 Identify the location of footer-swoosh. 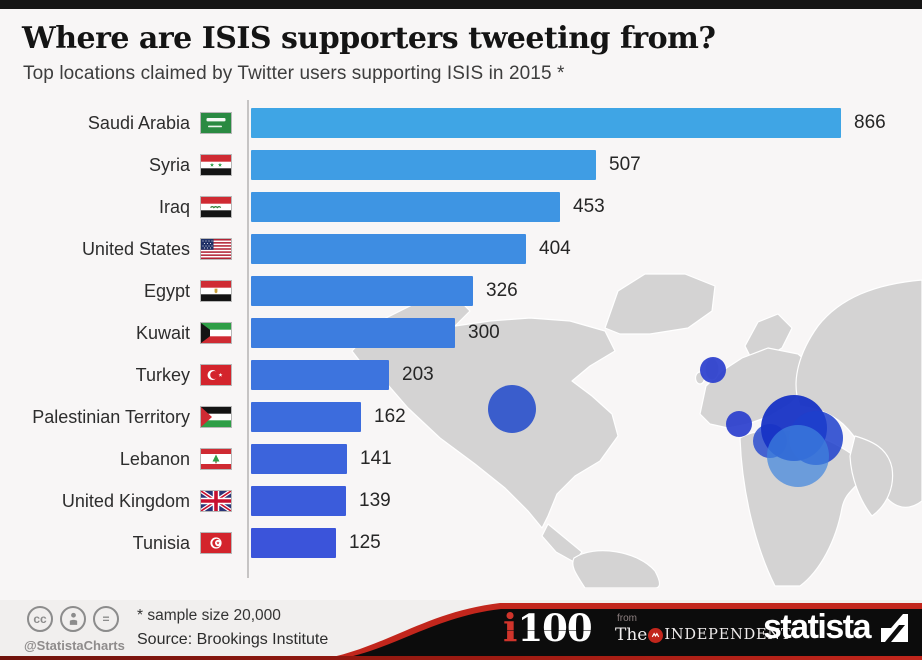
(461, 631).